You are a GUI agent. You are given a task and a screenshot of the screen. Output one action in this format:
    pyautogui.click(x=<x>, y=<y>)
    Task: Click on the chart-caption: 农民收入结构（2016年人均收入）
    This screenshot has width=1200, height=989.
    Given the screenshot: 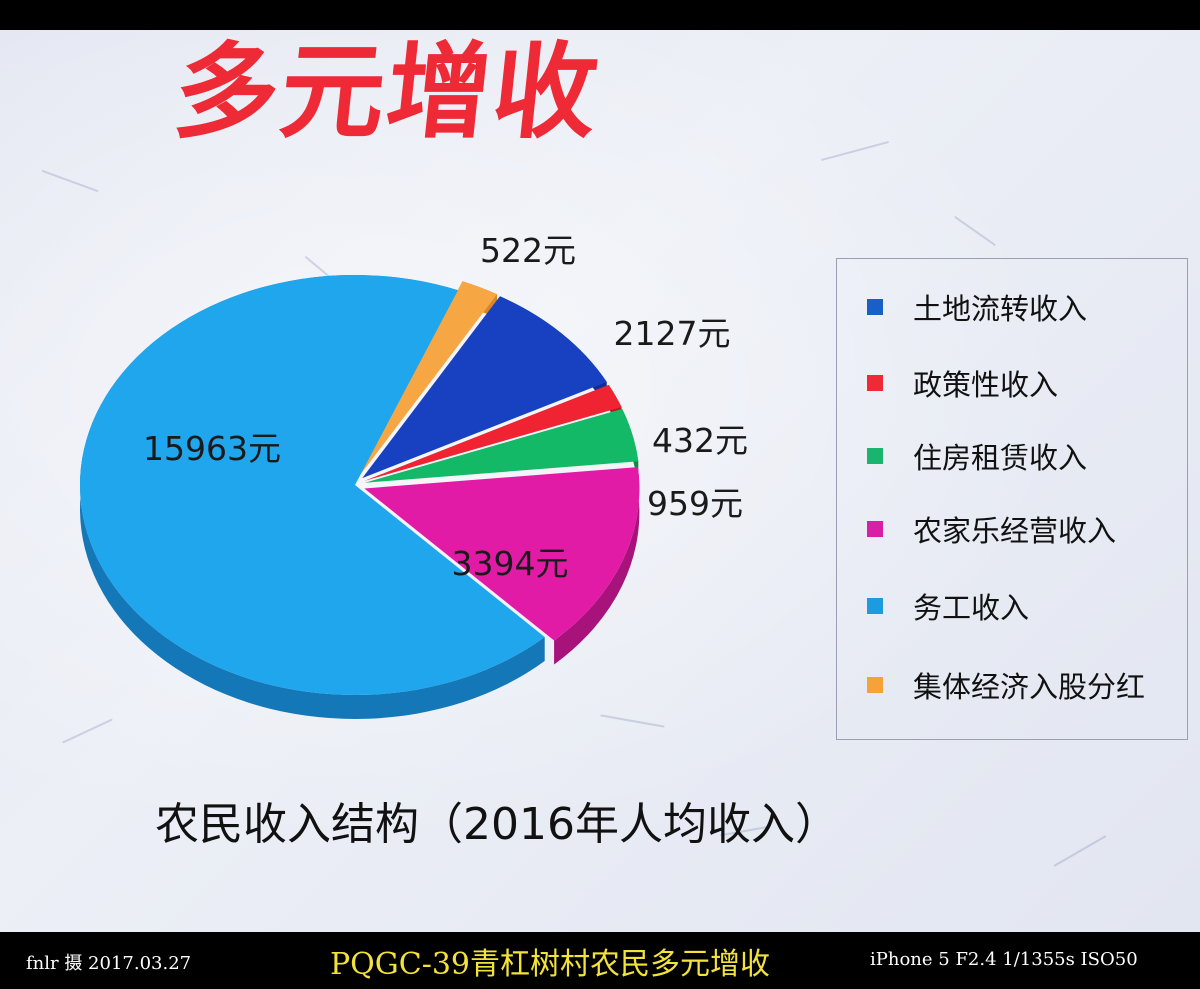 What is the action you would take?
    pyautogui.click(x=497, y=824)
    